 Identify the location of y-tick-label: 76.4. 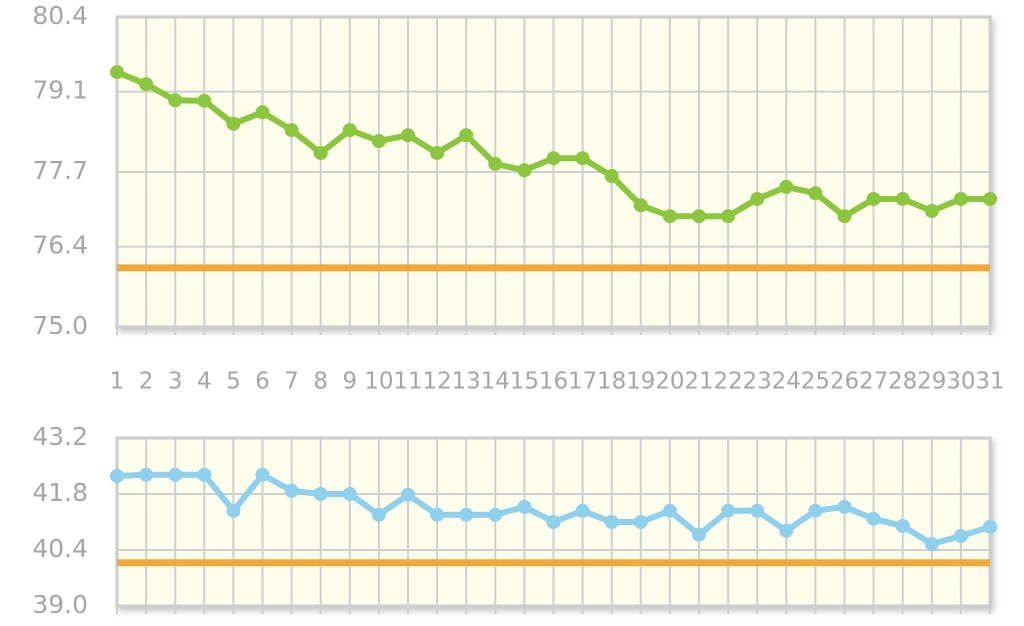
(60, 245).